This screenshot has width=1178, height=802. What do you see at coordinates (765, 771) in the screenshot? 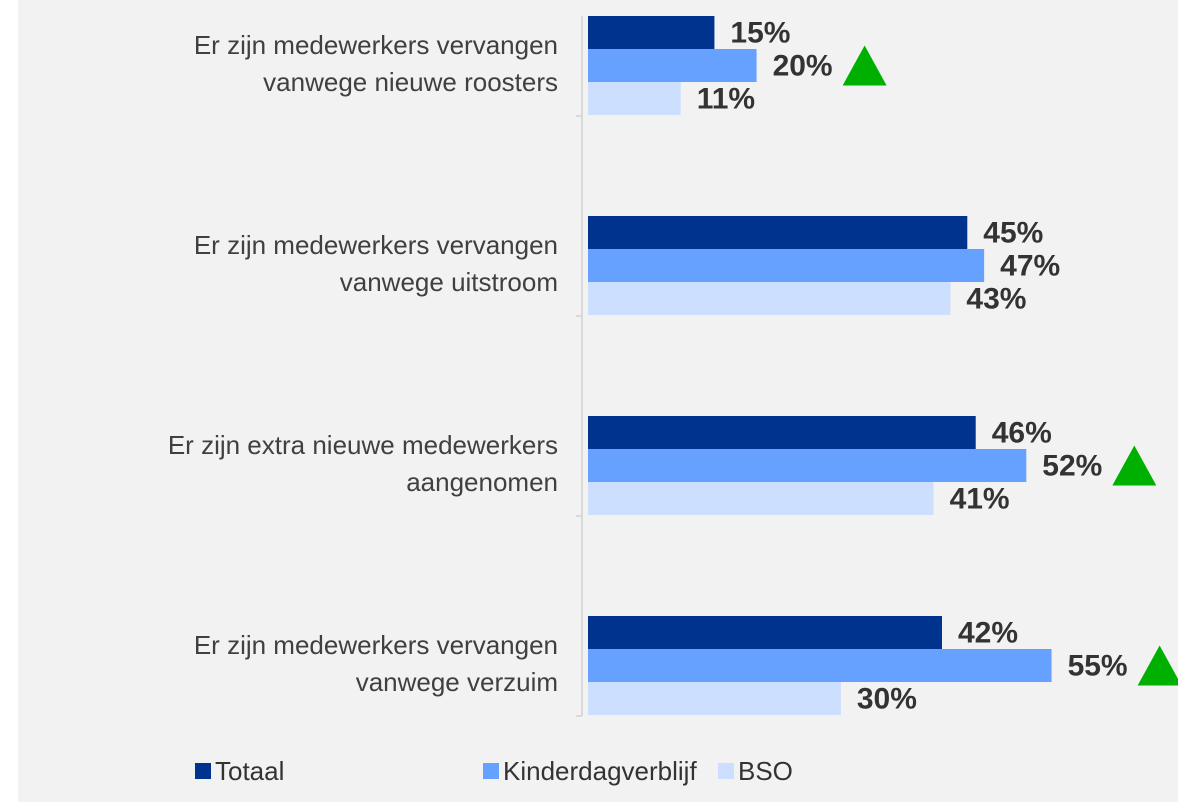
I see `legend-label: BSO` at bounding box center [765, 771].